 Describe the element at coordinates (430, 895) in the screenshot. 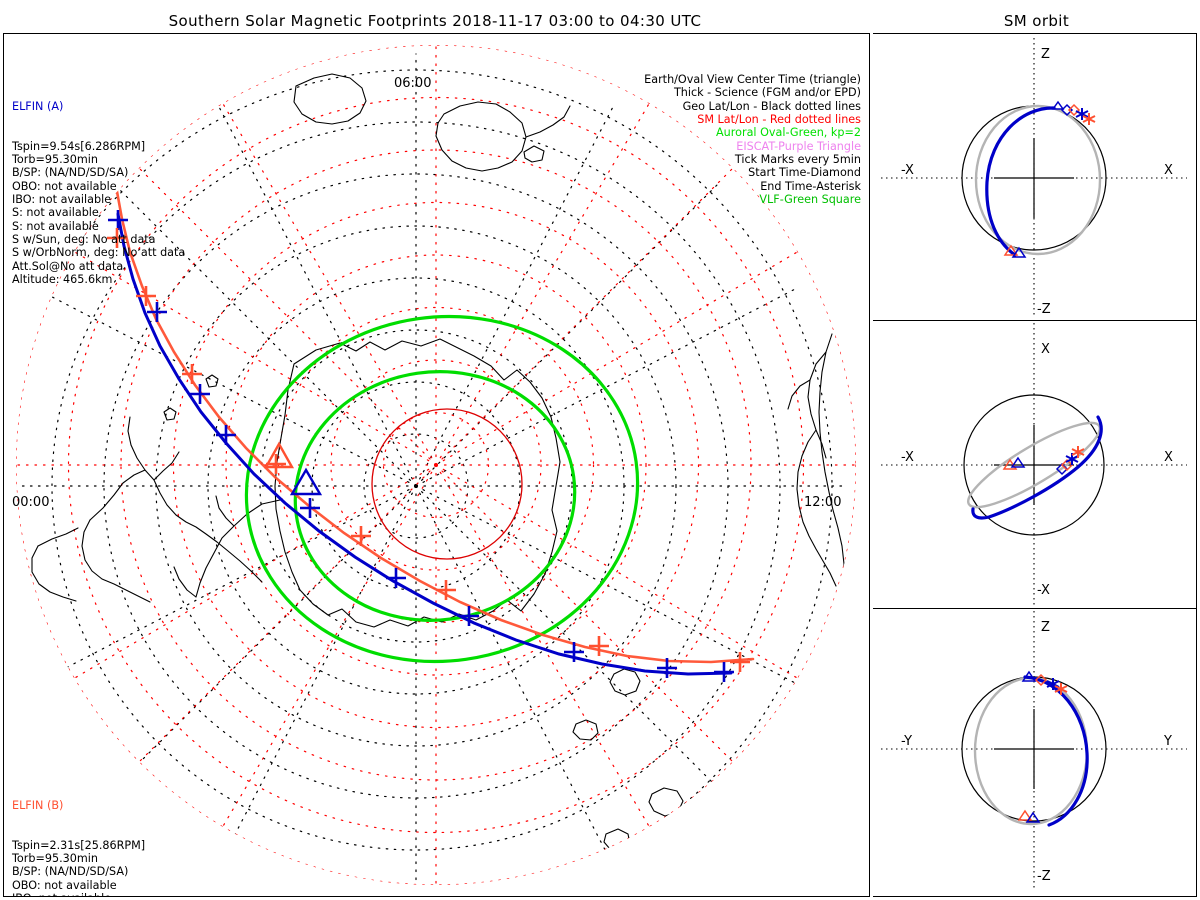

I see `mlt-label-1800: 18:00` at that location.